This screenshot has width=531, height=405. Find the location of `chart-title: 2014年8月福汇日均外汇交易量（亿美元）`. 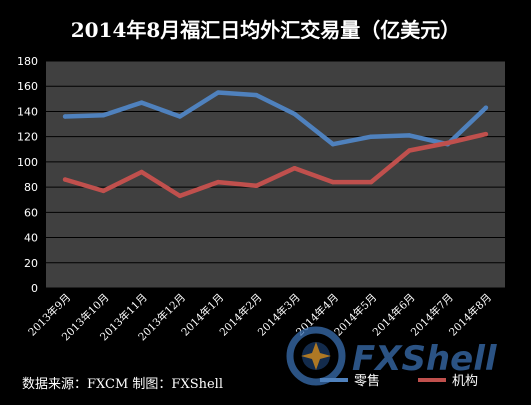

chart-title: 2014年8月福汇日均外汇交易量（亿美元） is located at coordinates (265, 30).